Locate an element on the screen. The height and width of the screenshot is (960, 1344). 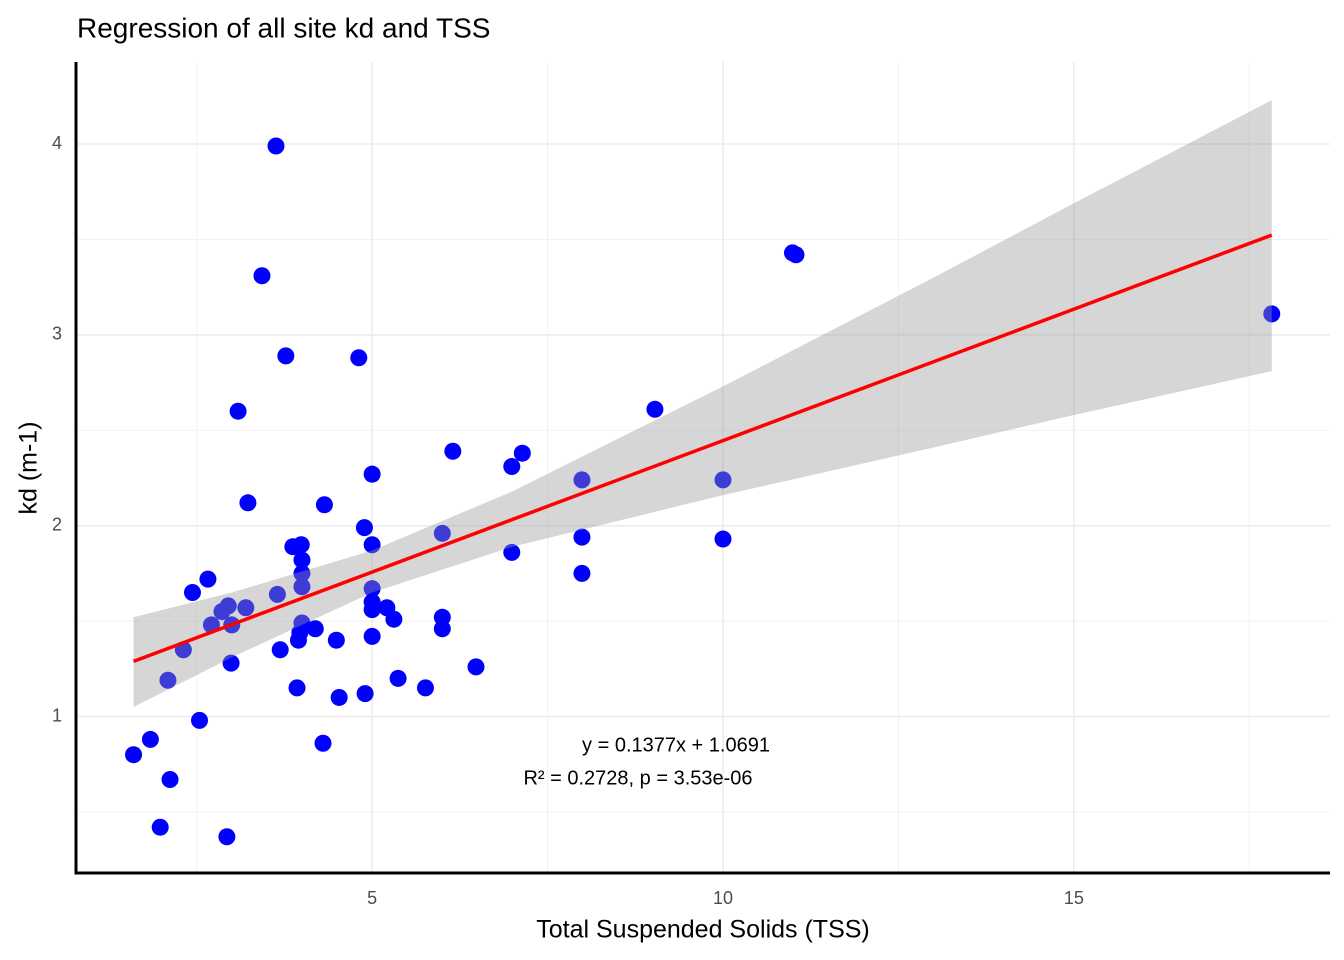
x-tick-label: 5 is located at coordinates (372, 898).